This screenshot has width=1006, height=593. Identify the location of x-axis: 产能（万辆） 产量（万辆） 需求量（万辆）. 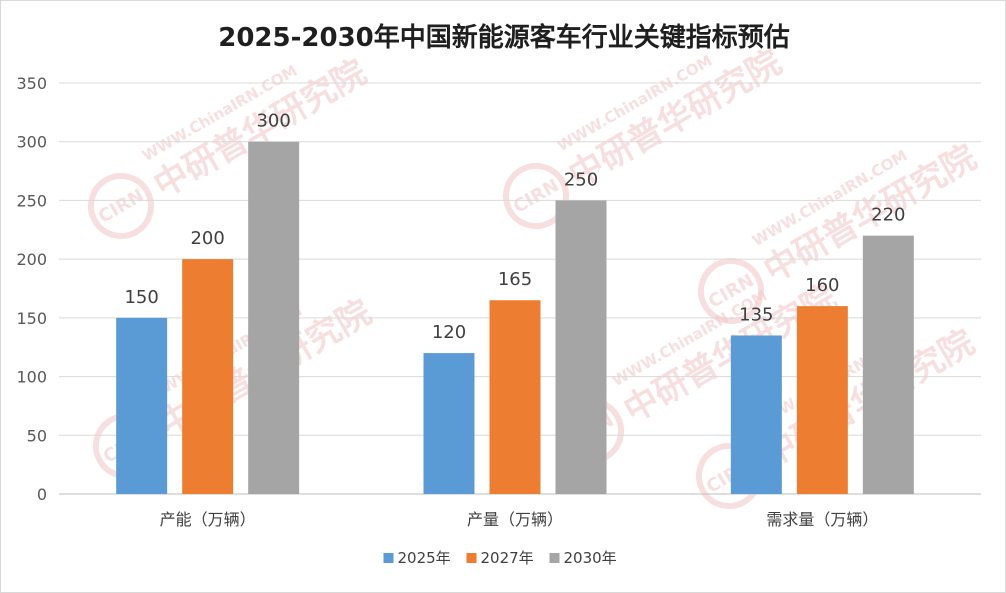
(519, 519).